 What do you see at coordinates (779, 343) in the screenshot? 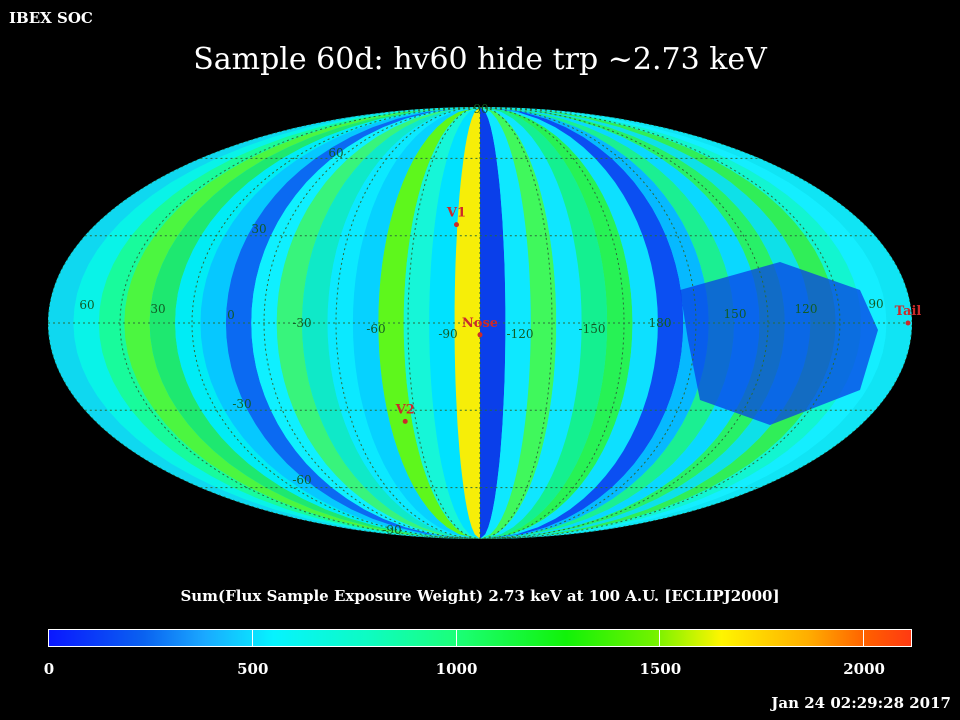
I see `low-flux-region` at bounding box center [779, 343].